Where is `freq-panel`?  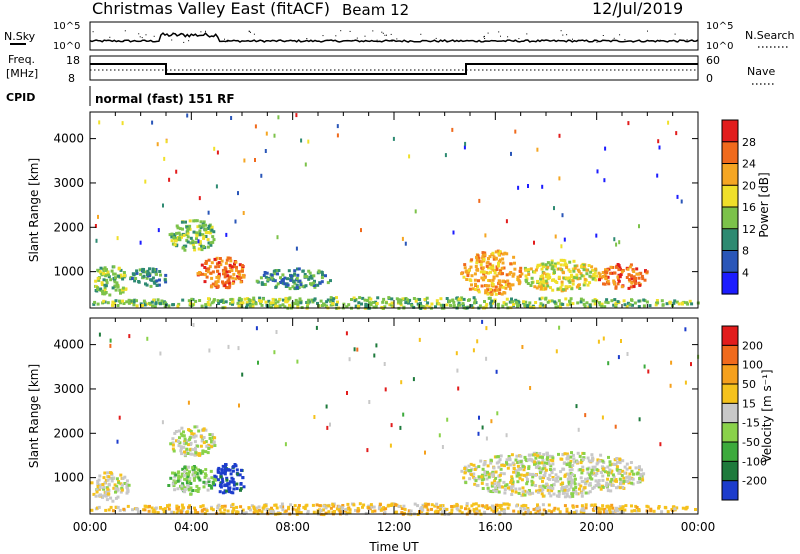
freq-panel is located at coordinates (394, 68).